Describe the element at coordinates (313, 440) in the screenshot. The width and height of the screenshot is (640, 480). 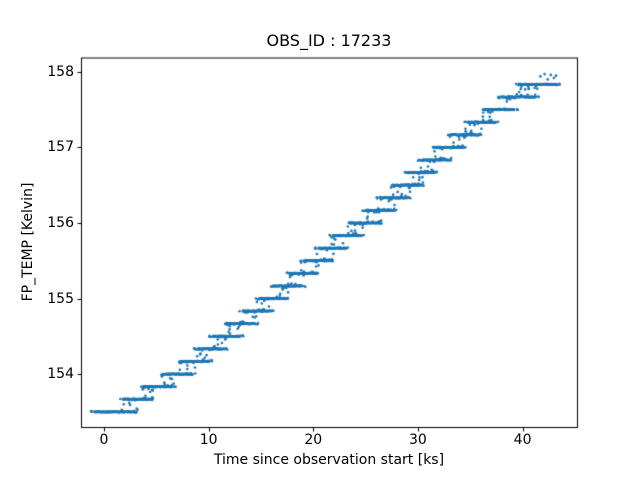
I see `x-tick-label: 20` at that location.